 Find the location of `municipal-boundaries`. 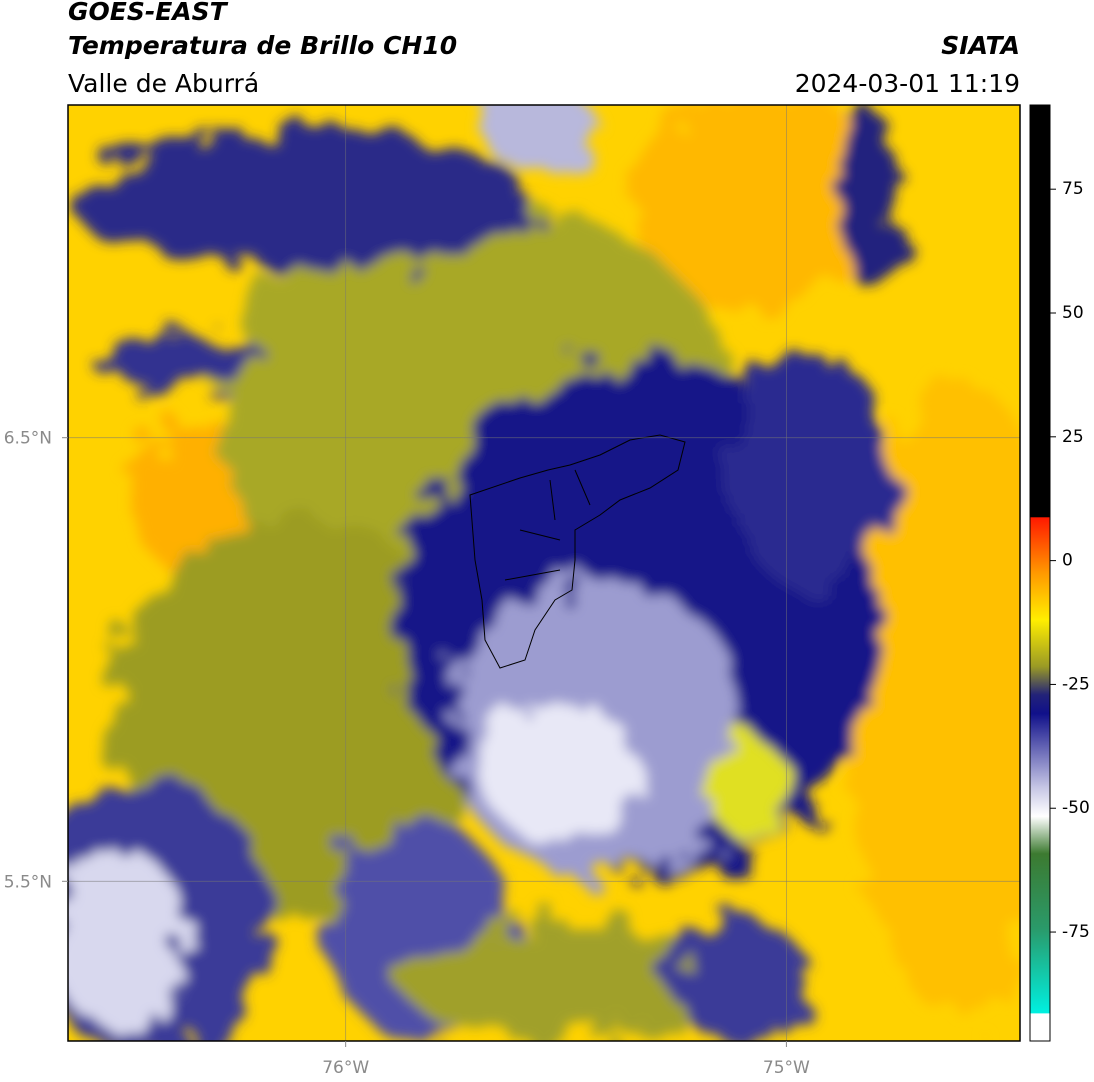

municipal-boundaries is located at coordinates (577, 551).